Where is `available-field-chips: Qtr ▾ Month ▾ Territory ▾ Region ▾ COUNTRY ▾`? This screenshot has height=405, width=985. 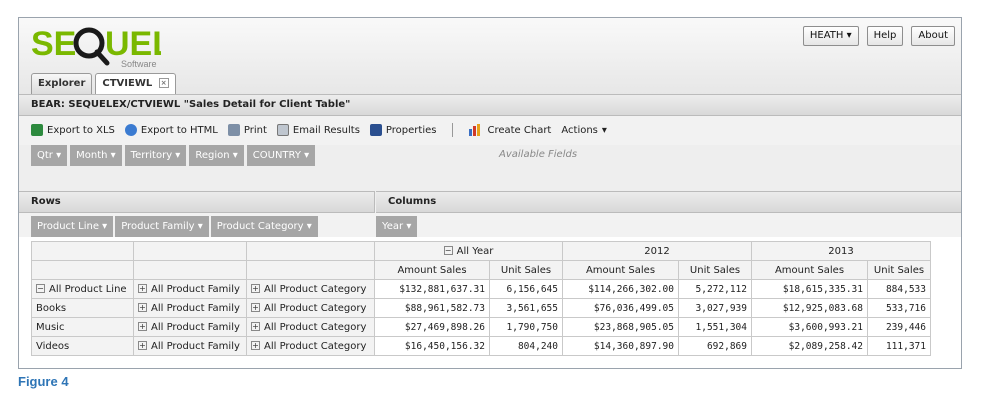 available-field-chips: Qtr ▾ Month ▾ Territory ▾ Region ▾ COUNTRY ▾ is located at coordinates (173, 155).